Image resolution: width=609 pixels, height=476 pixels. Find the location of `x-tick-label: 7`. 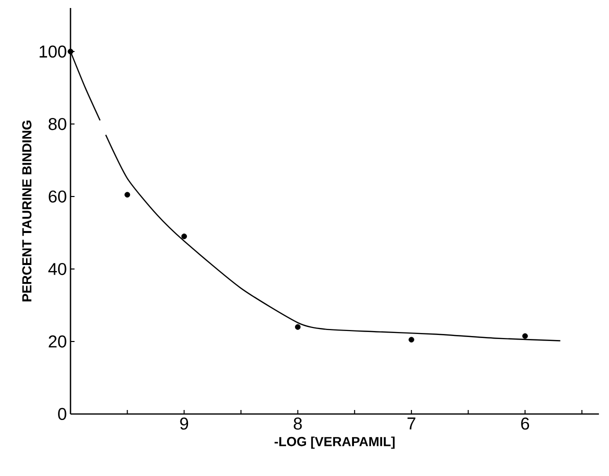

x-tick-label: 7 is located at coordinates (412, 423).